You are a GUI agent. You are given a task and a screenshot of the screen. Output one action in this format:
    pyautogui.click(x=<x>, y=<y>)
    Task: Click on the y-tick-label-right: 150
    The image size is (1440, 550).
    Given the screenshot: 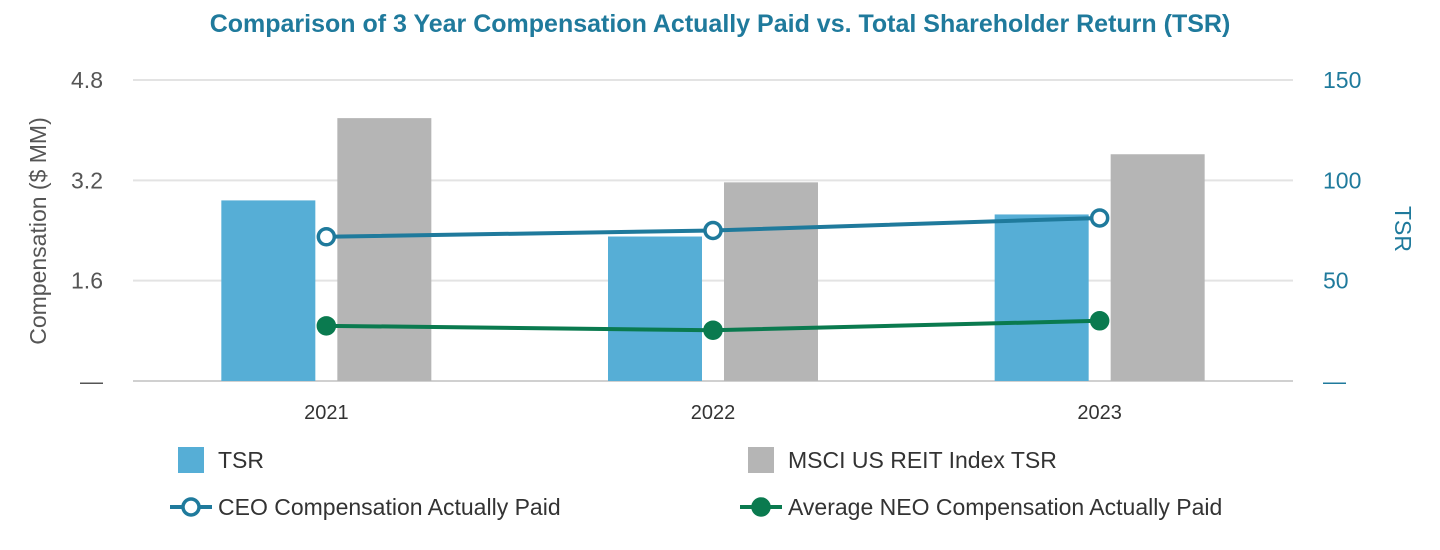 What is the action you would take?
    pyautogui.click(x=1342, y=80)
    